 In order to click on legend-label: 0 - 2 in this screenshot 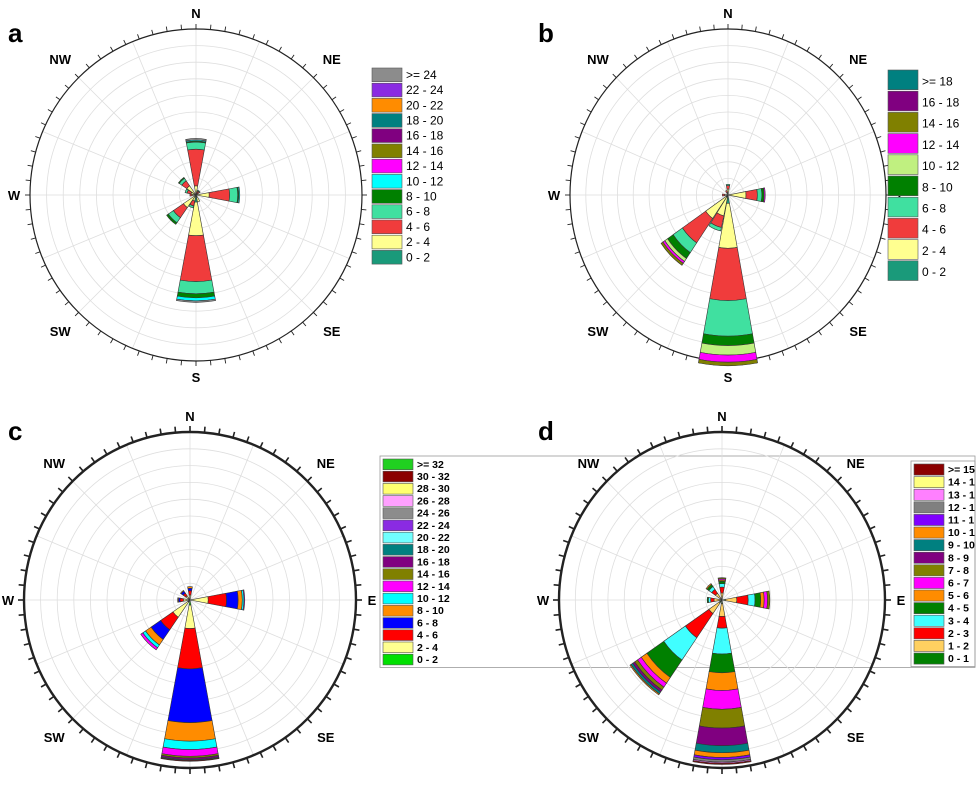, I will do `click(427, 660)`.